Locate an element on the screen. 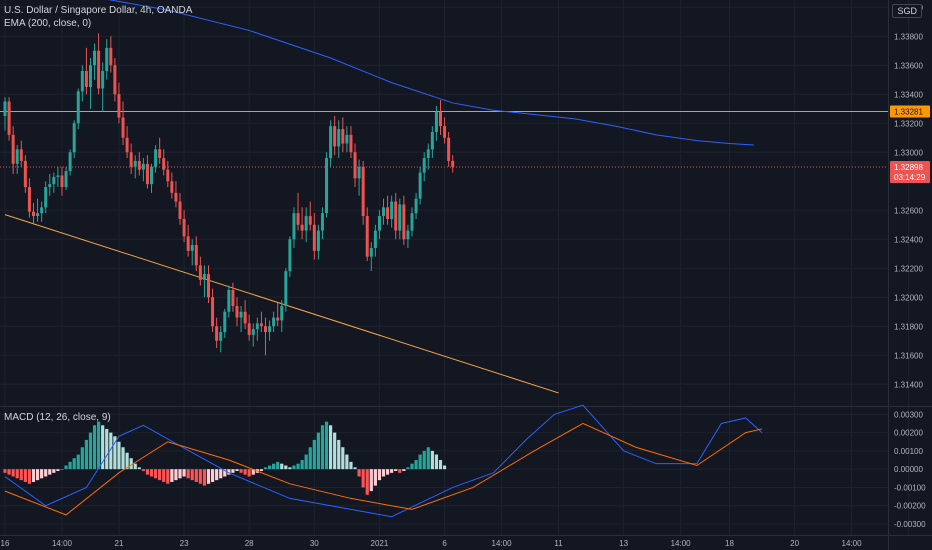  horizontal-level-tag is located at coordinates (910, 111).